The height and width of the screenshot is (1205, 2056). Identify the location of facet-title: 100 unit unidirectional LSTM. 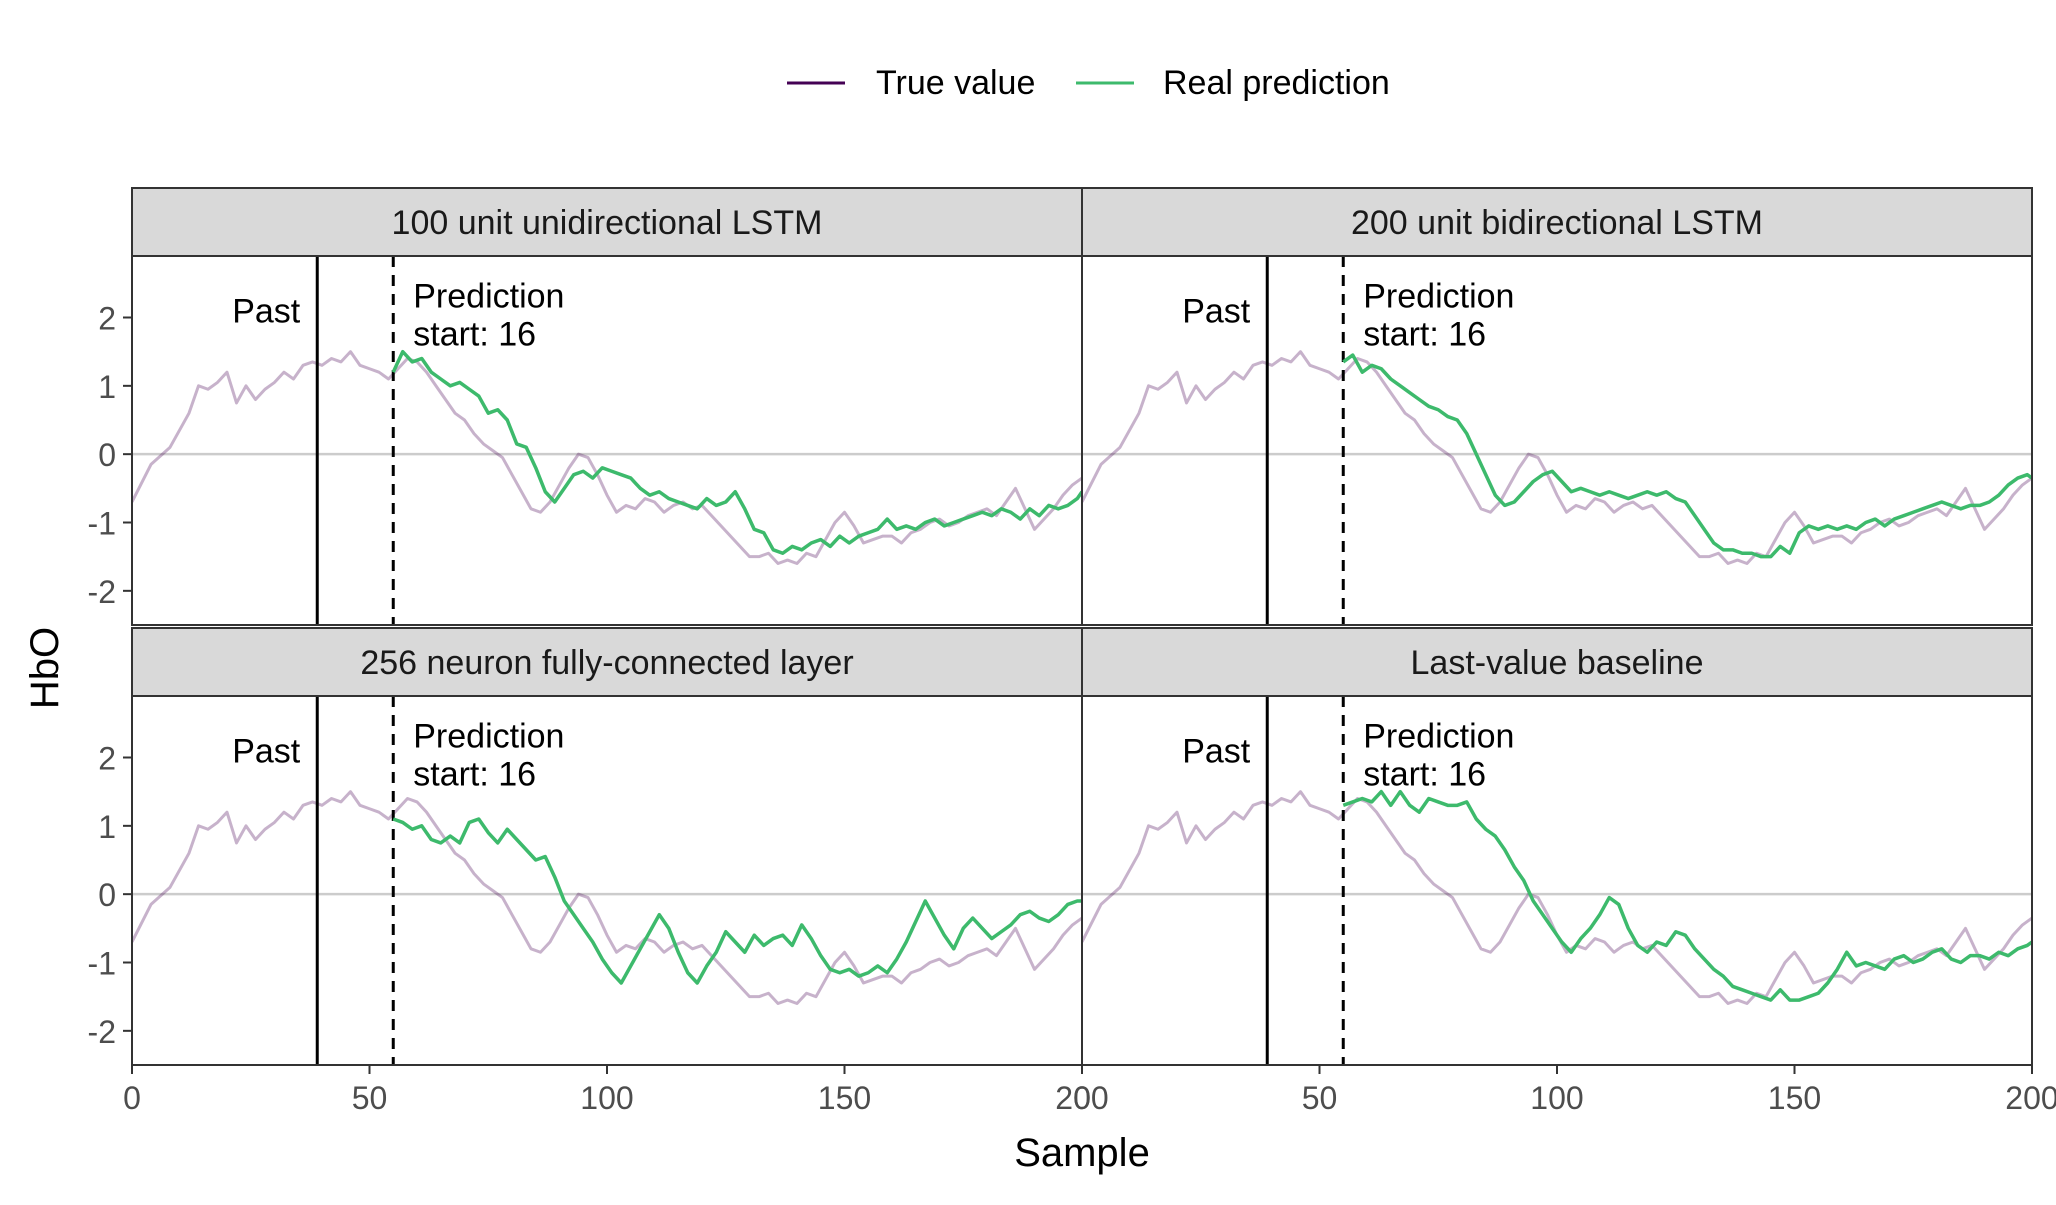
(607, 223).